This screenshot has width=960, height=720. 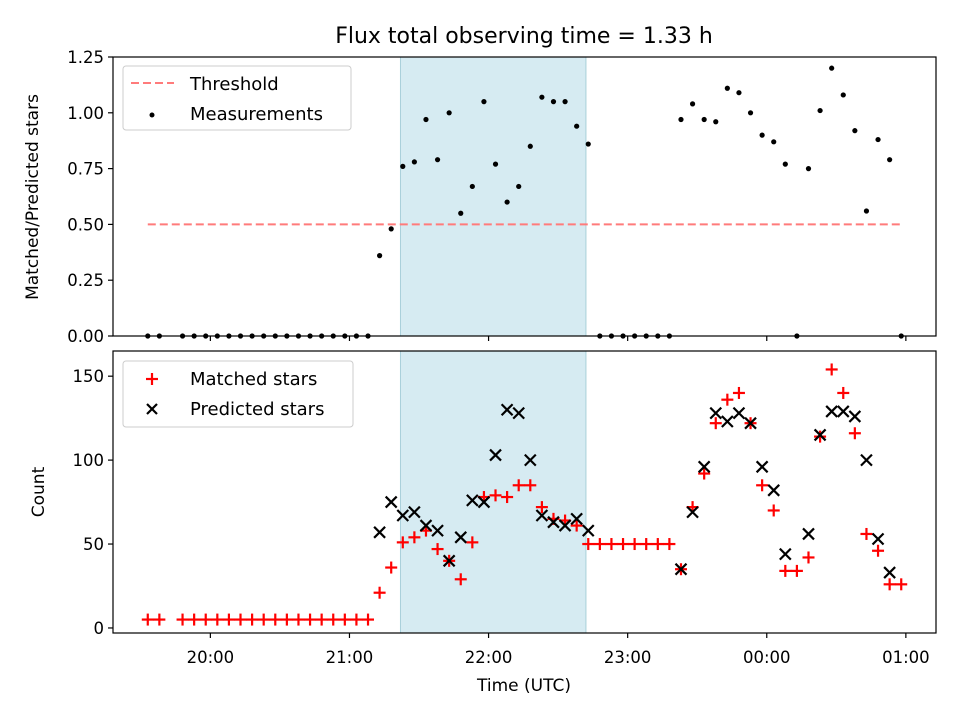 I want to click on bottom-legend-box, so click(x=238, y=394).